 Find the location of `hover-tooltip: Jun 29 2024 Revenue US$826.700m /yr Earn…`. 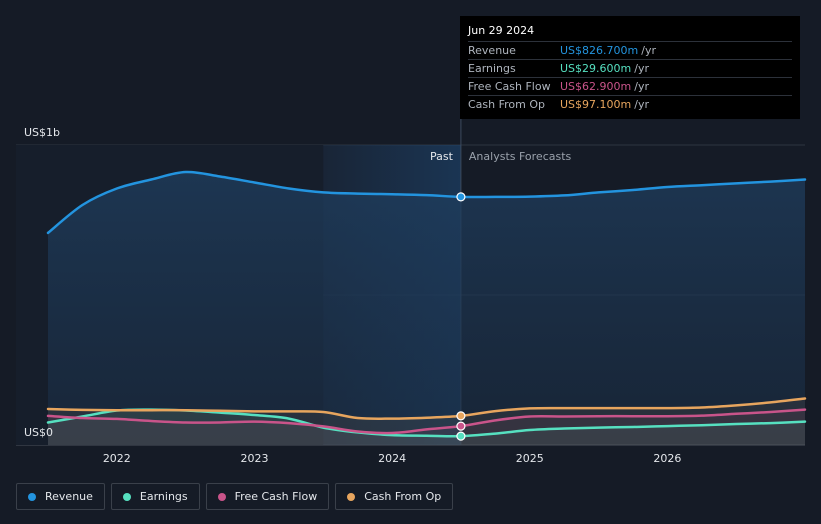

hover-tooltip: Jun 29 2024 Revenue US$826.700m /yr Earn… is located at coordinates (630, 67).